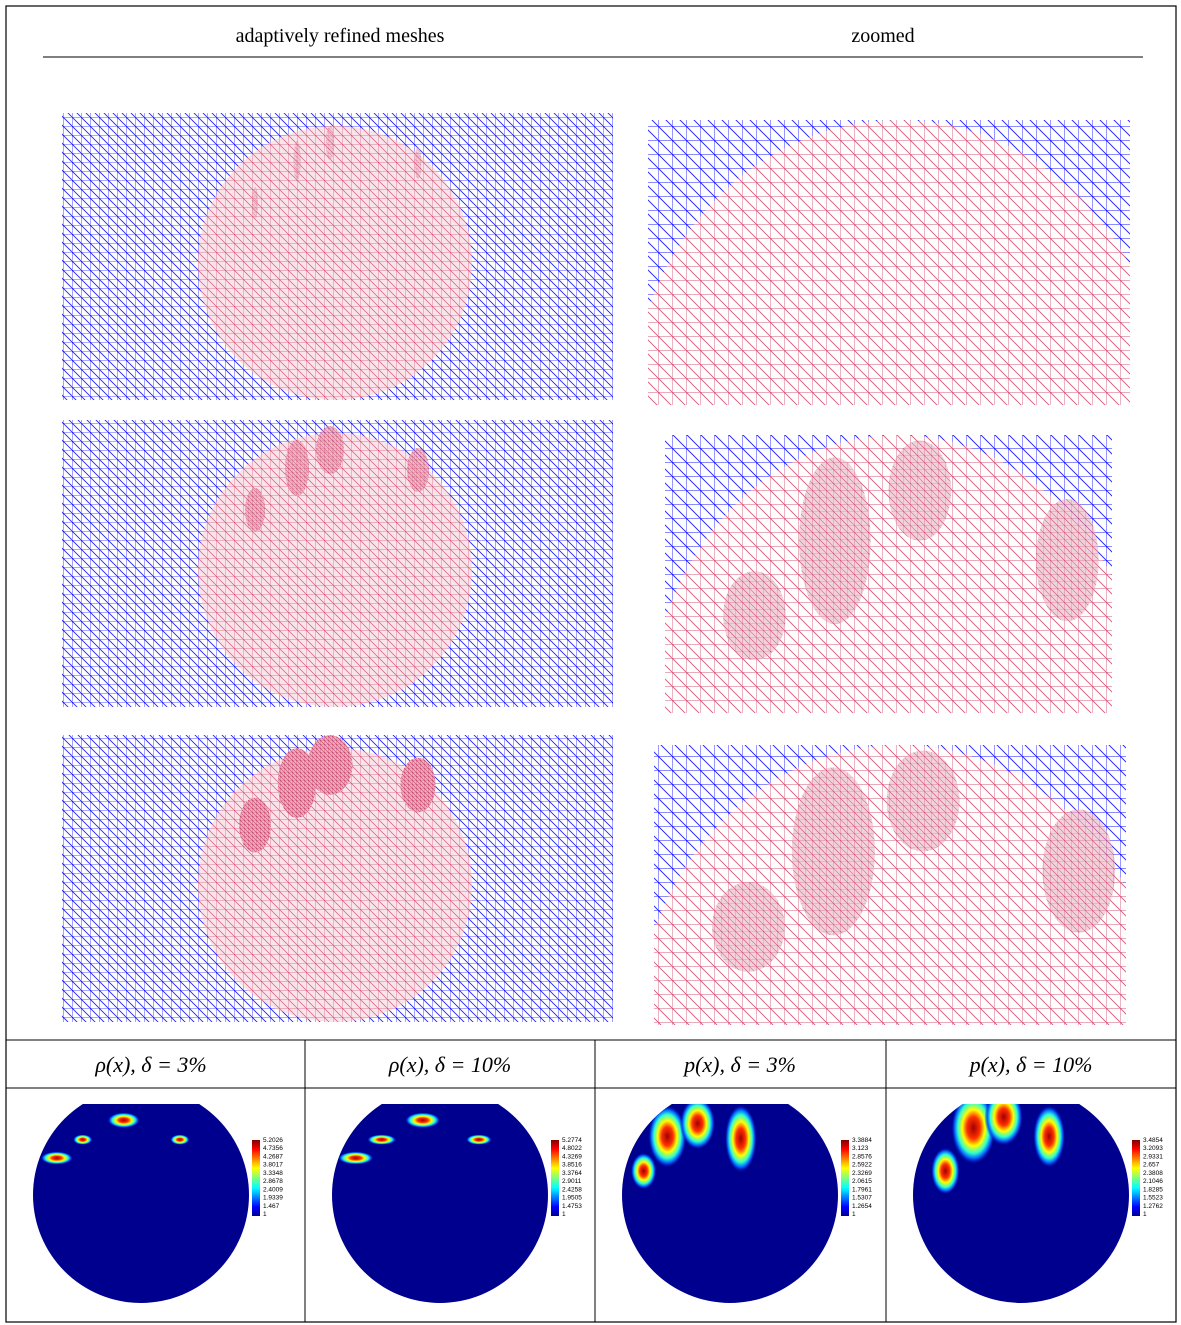 The height and width of the screenshot is (1325, 1181). I want to click on colorbar-label: 2.4258, so click(572, 1189).